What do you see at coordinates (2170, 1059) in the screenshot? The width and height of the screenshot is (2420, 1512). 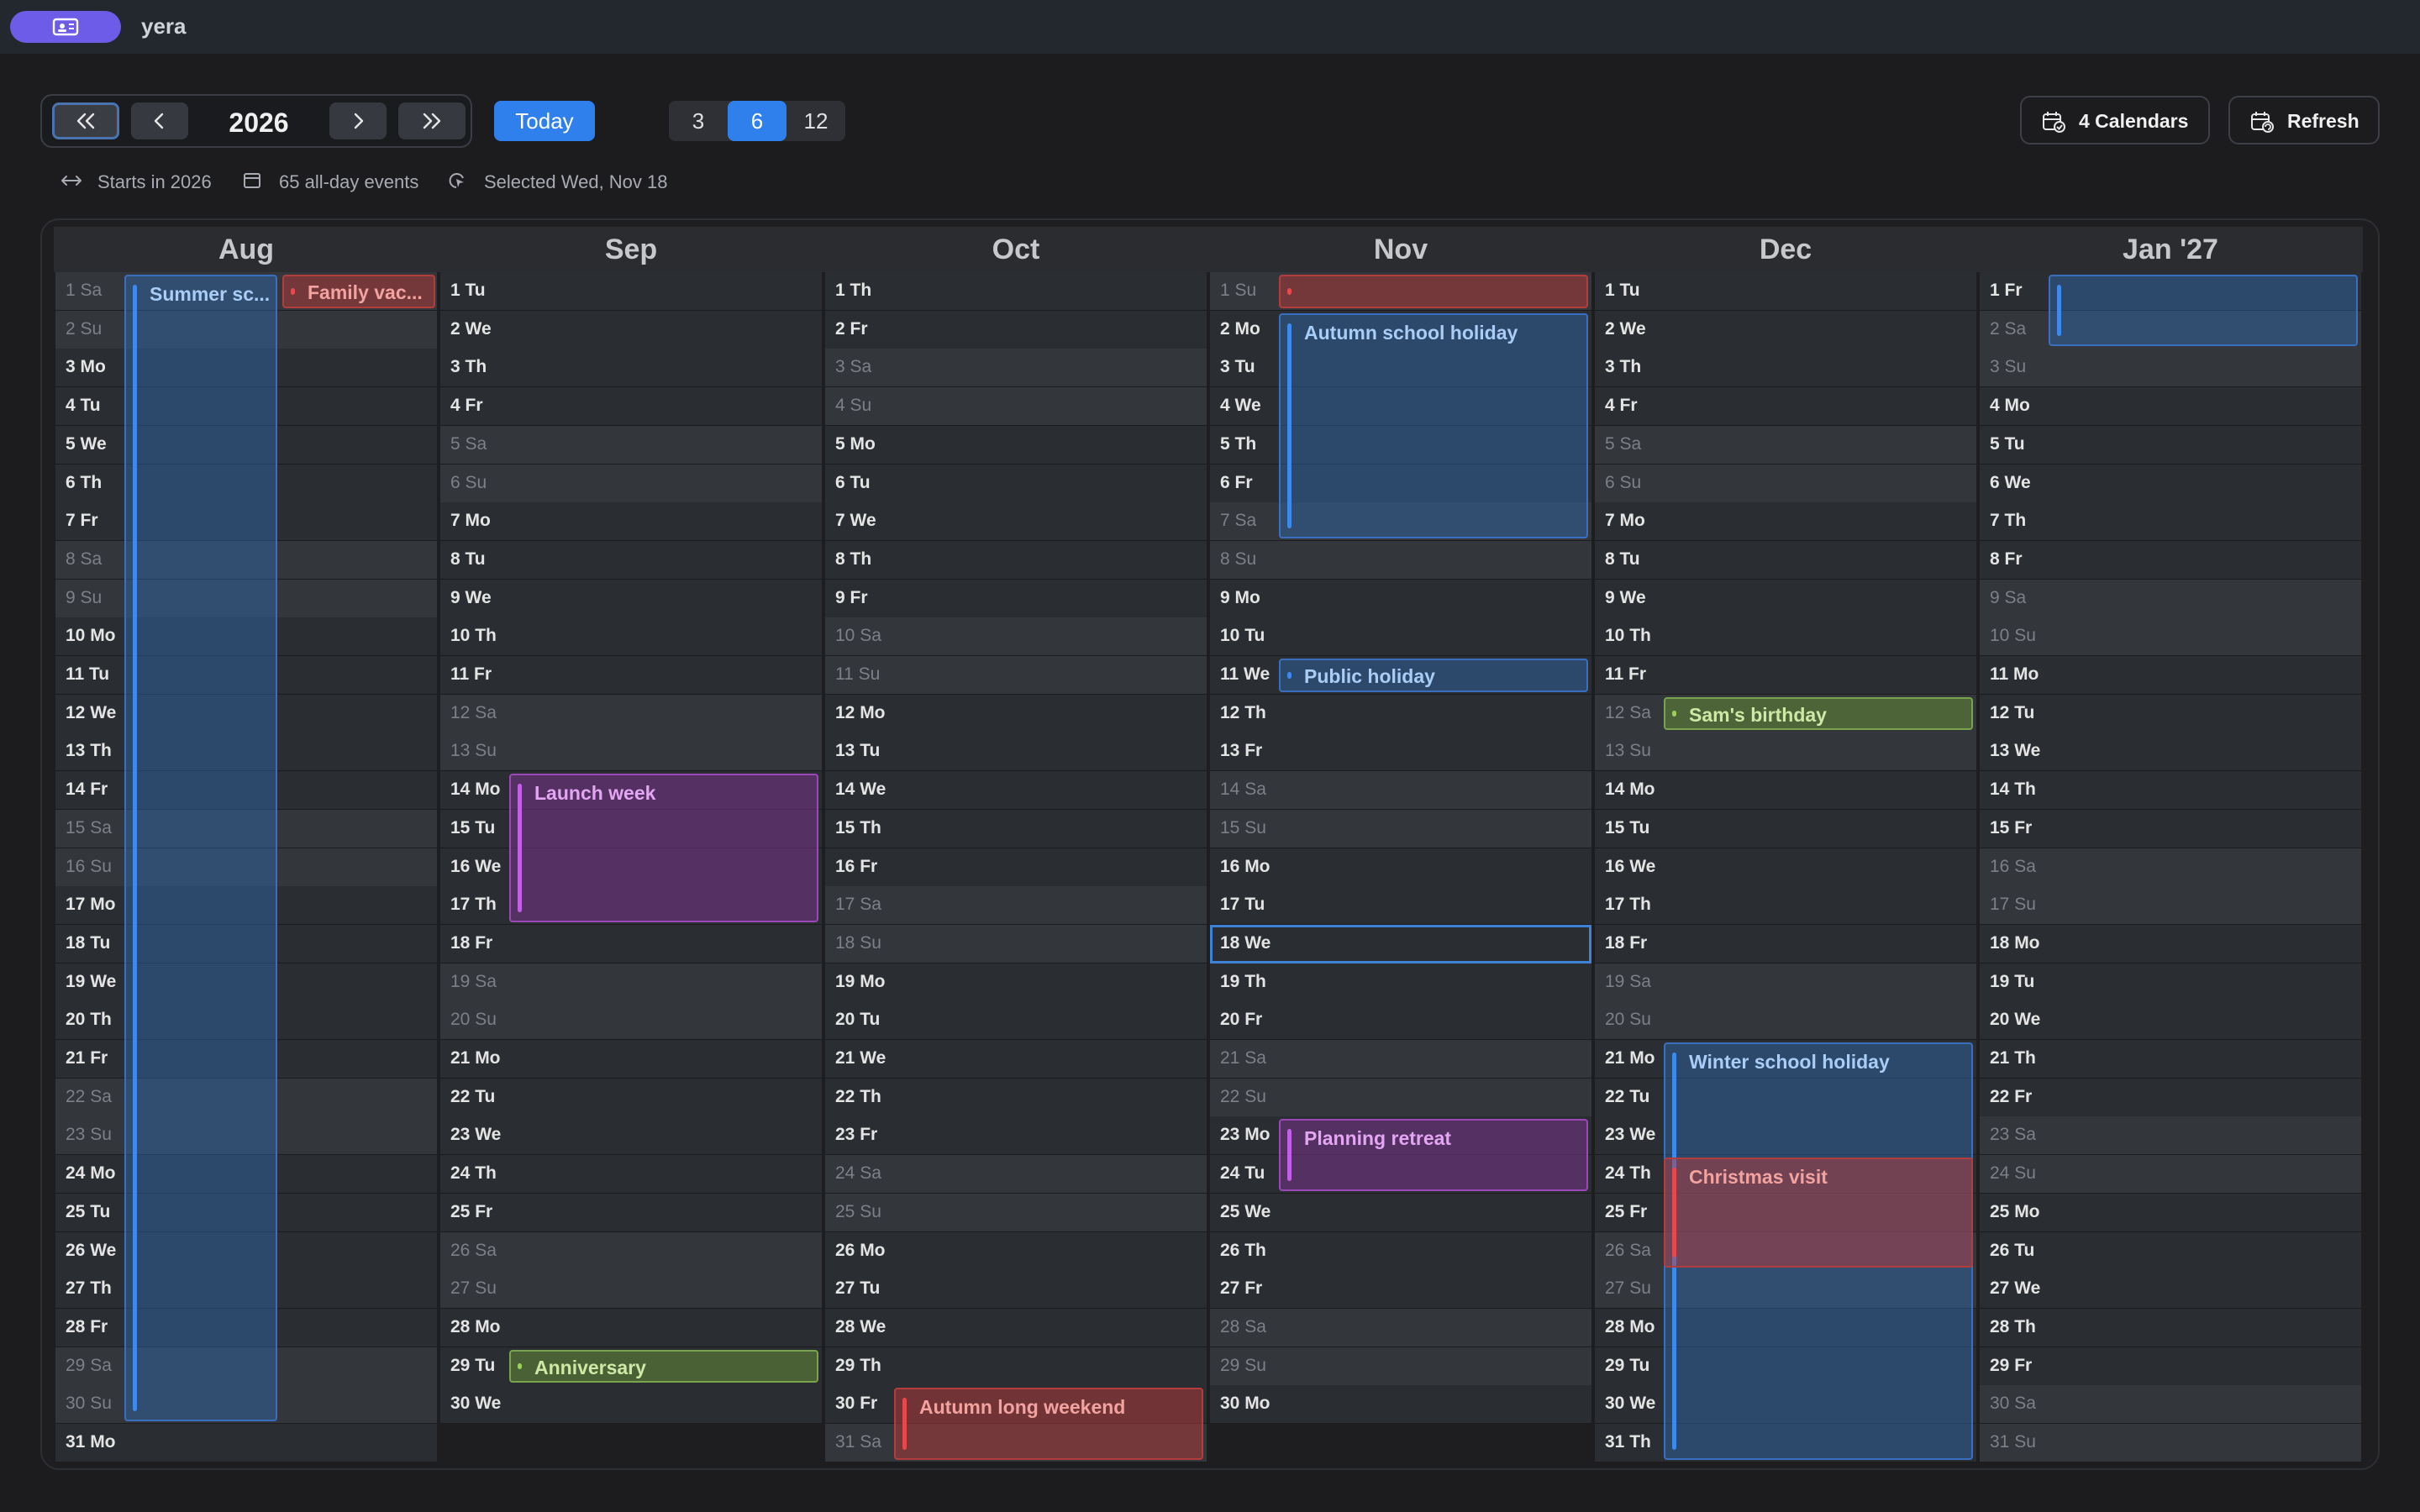 I see `day-cell: 21 Th` at bounding box center [2170, 1059].